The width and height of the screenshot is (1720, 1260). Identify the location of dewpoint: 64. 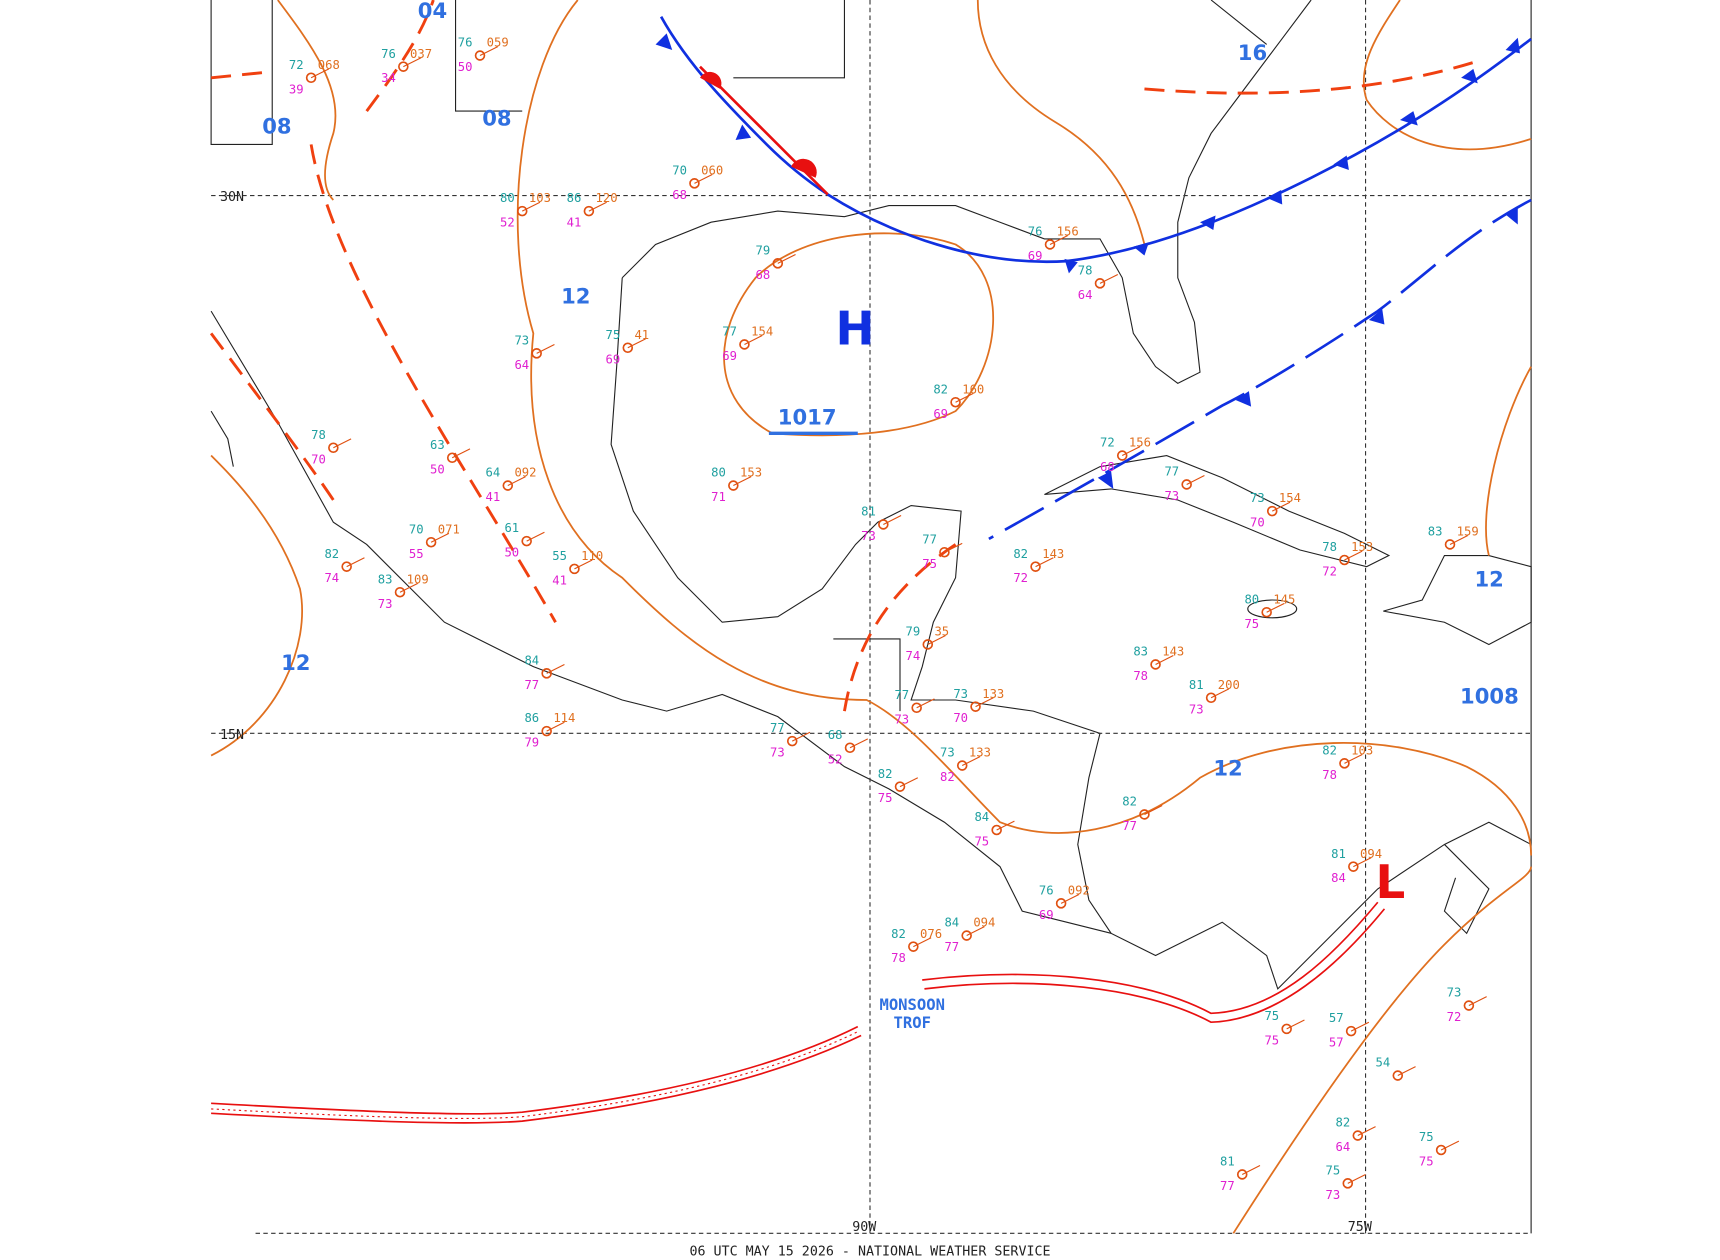
(1085, 295).